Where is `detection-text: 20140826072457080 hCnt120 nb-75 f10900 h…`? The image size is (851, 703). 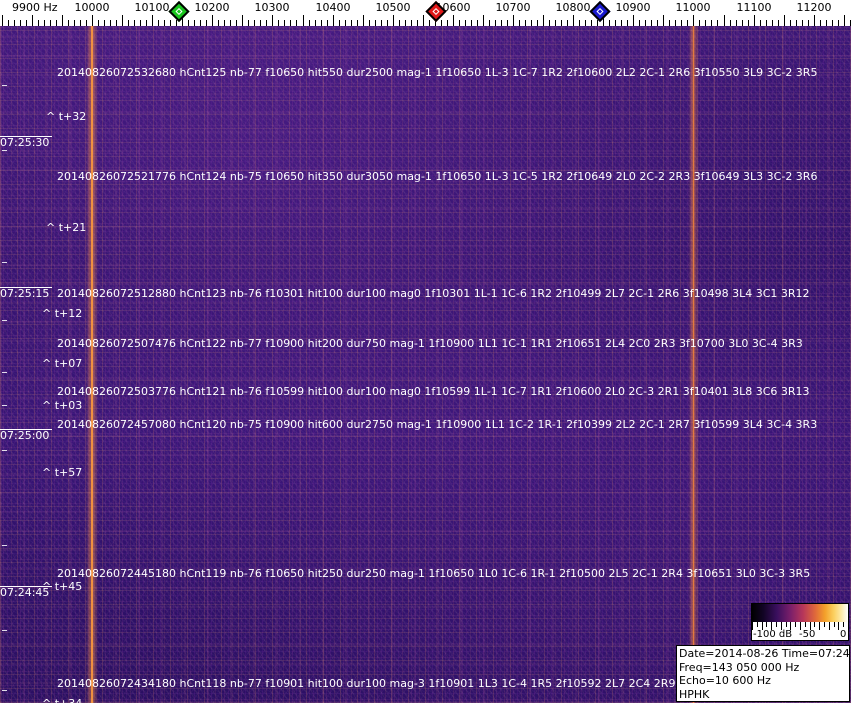
detection-text: 20140826072457080 hCnt120 nb-75 f10900 h… is located at coordinates (437, 424).